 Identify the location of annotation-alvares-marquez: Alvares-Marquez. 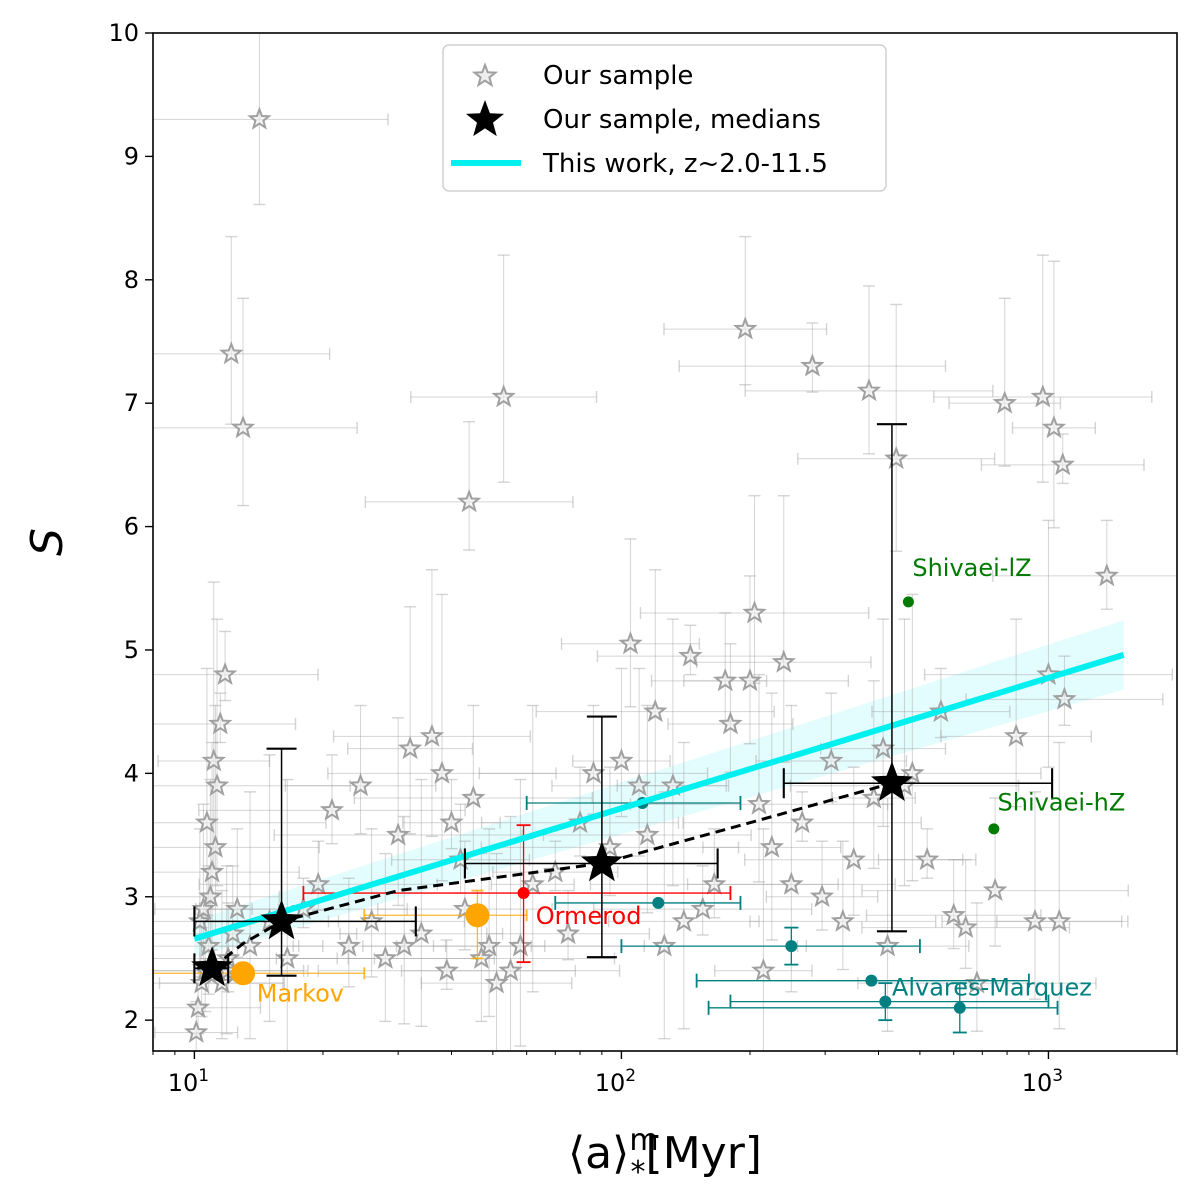
(992, 987).